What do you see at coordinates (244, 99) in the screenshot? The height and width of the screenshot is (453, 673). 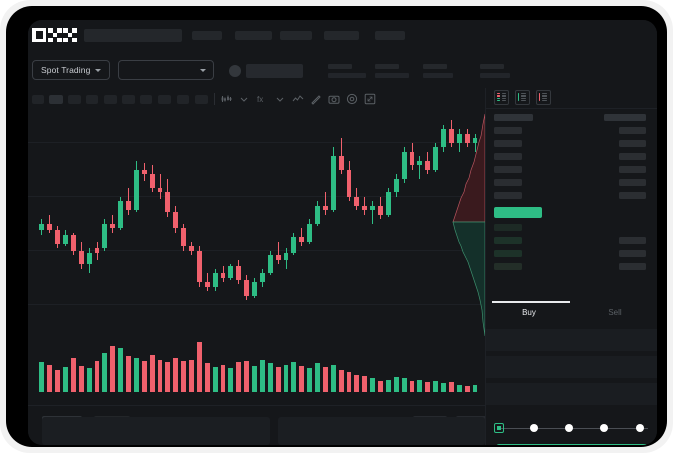 I see `chart-type-chevron-icon` at bounding box center [244, 99].